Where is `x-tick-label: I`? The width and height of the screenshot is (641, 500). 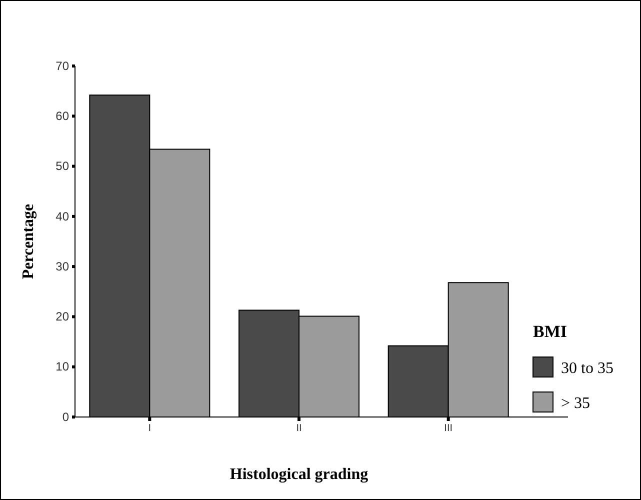
x-tick-label: I is located at coordinates (150, 428).